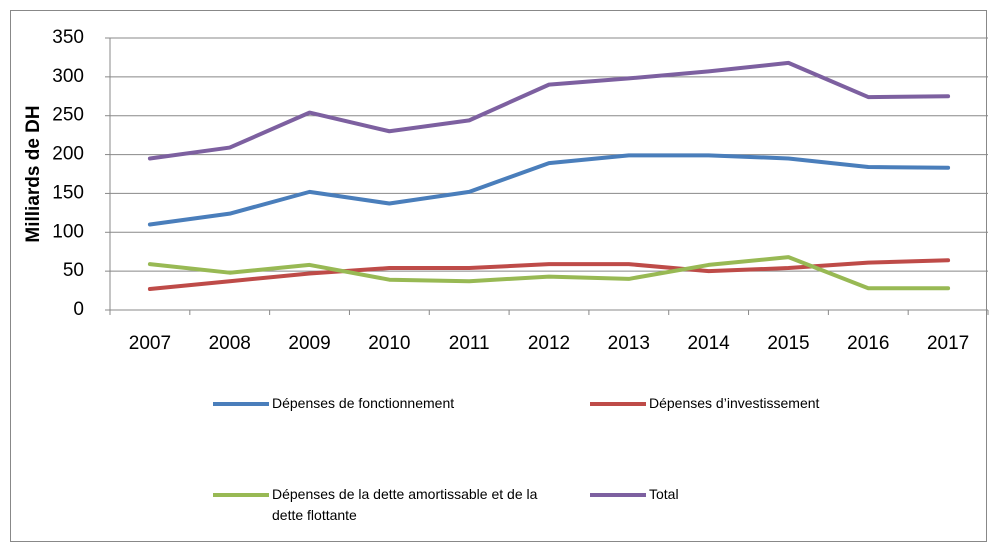  Describe the element at coordinates (33, 173) in the screenshot. I see `y-axis-label: Milliards de DH` at that location.